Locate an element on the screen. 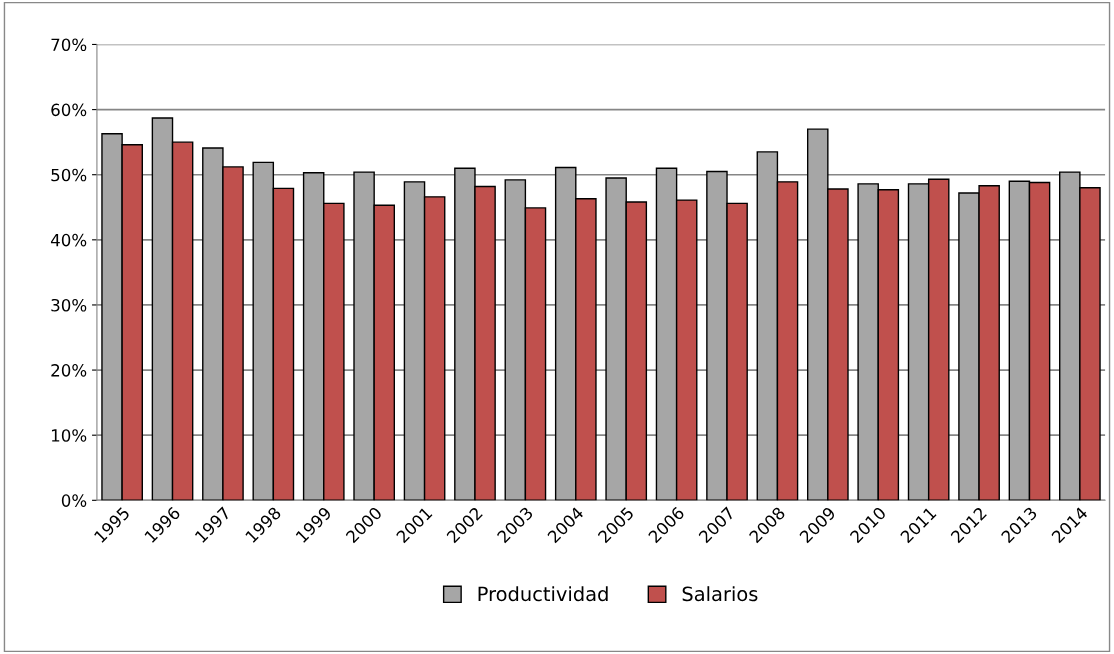  y-tick-label: 30% is located at coordinates (69, 305).